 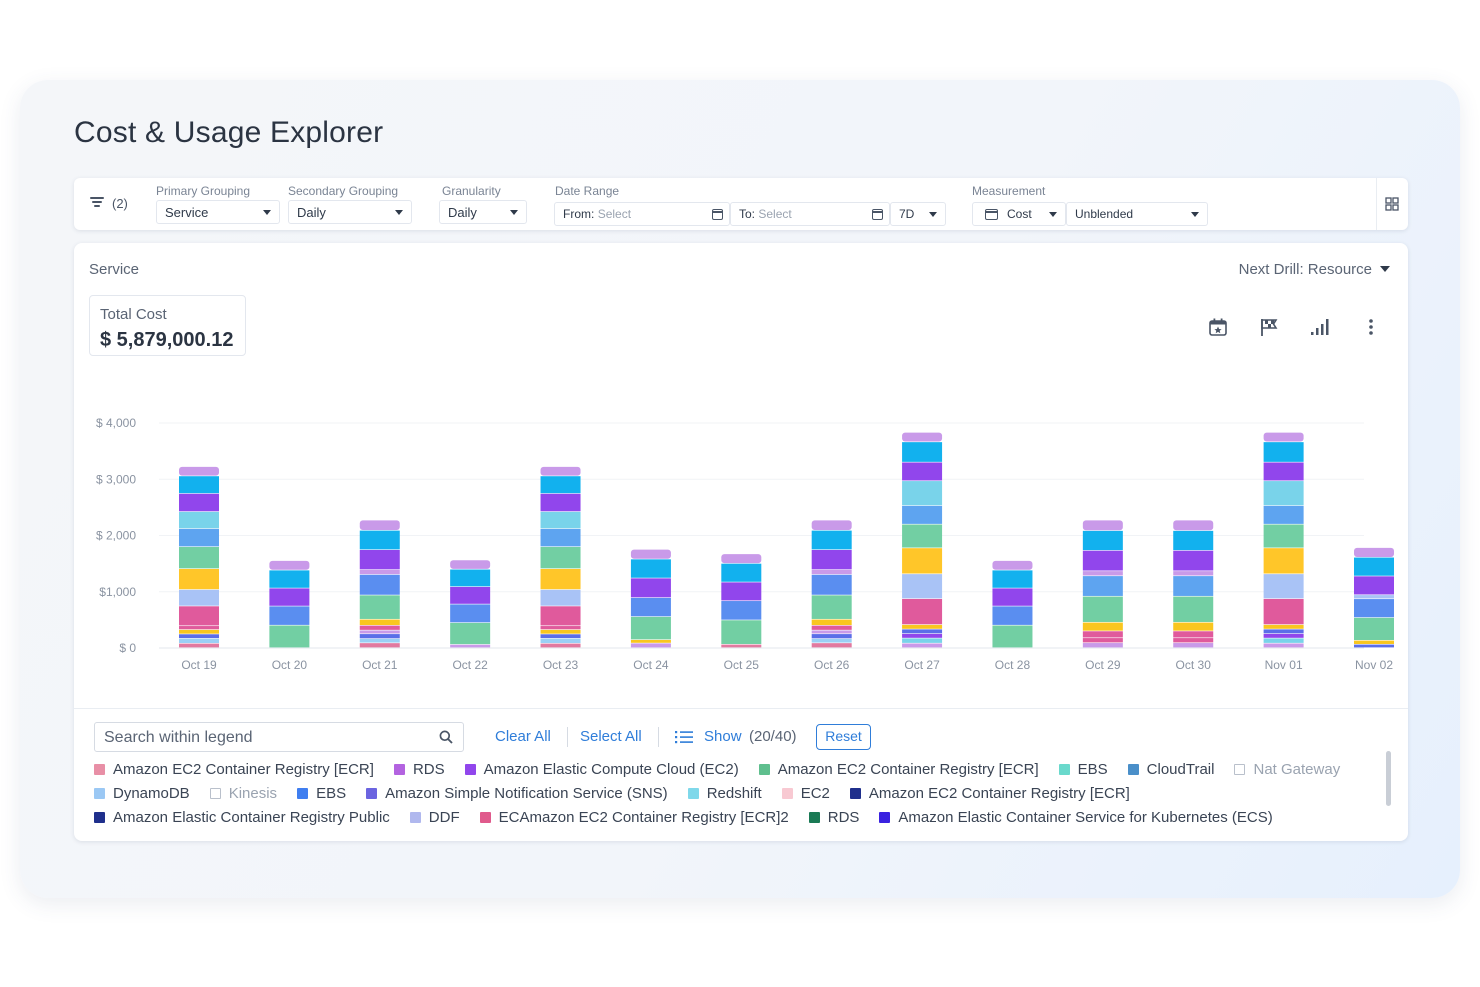 I want to click on show-button: Show, so click(x=723, y=736).